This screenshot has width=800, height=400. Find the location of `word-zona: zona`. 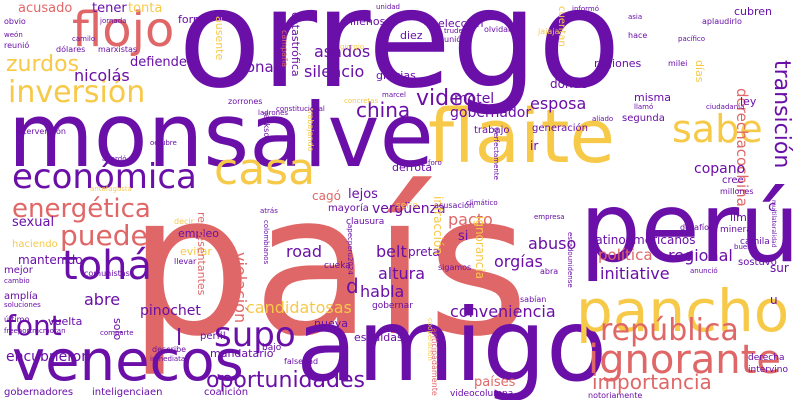

word-zona: zona is located at coordinates (256, 67).